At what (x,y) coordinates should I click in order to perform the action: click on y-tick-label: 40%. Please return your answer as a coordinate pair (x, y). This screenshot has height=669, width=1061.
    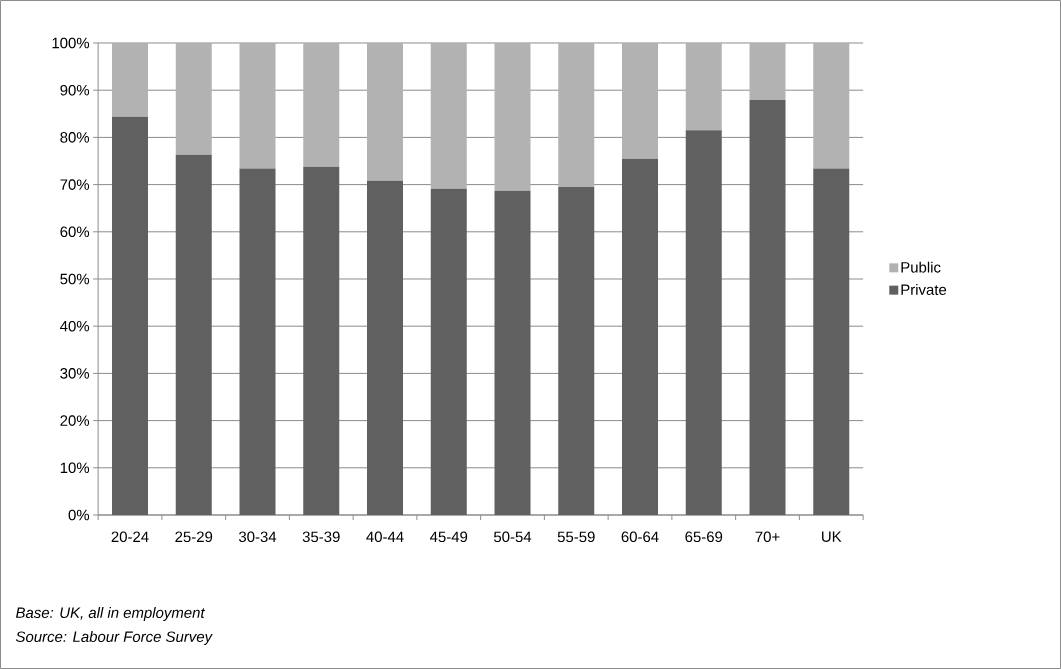
    Looking at the image, I should click on (75, 326).